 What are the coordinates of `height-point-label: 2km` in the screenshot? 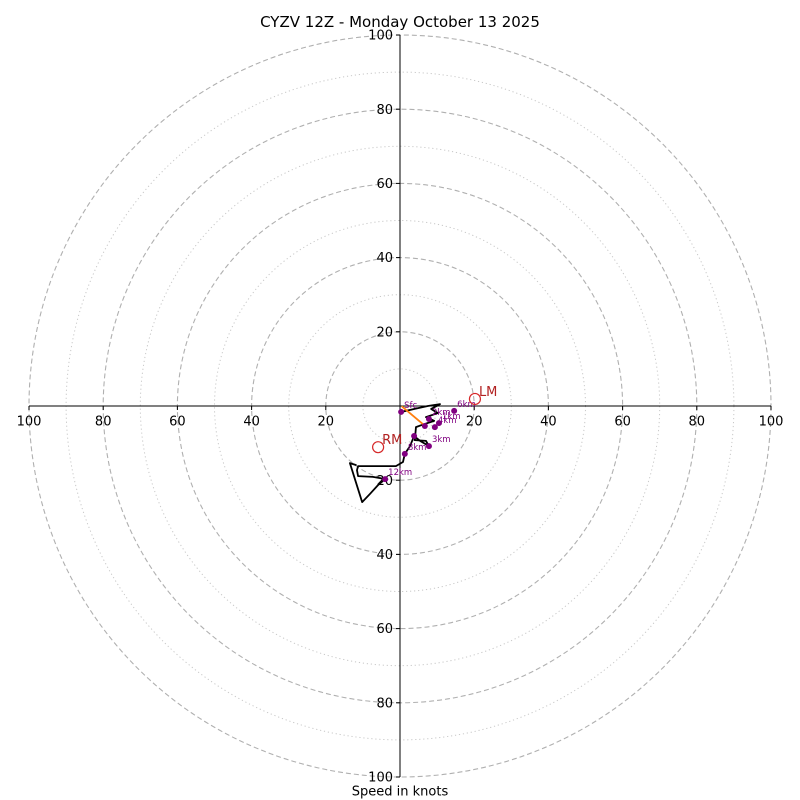 It's located at (441, 413).